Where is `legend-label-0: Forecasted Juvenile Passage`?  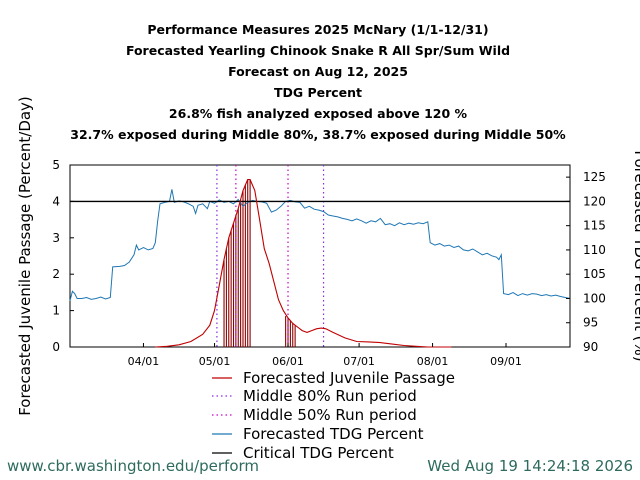 legend-label-0: Forecasted Juvenile Passage is located at coordinates (349, 378).